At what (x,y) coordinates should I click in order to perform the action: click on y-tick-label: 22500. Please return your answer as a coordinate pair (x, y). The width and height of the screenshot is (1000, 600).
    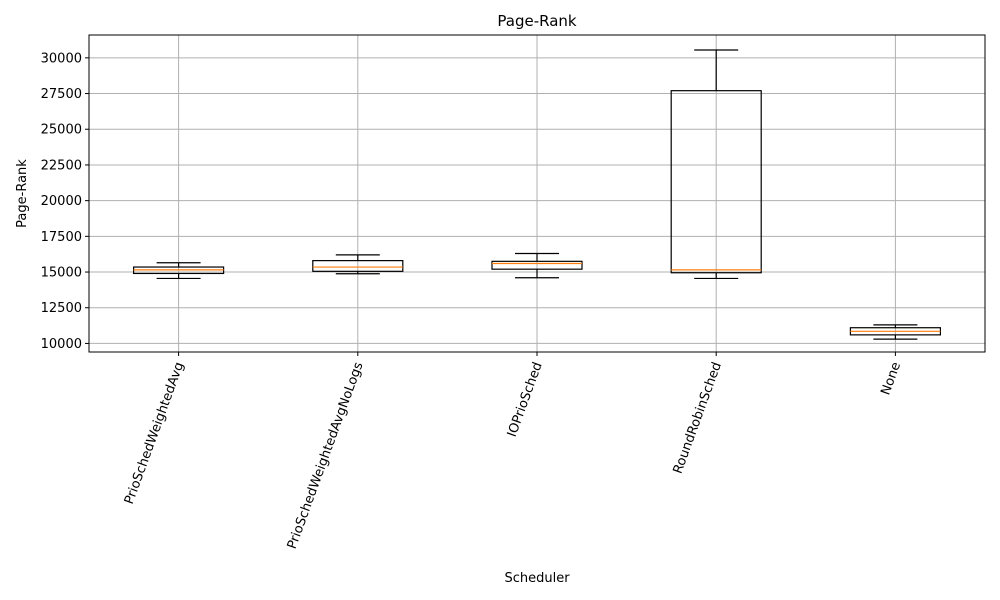
    Looking at the image, I should click on (61, 165).